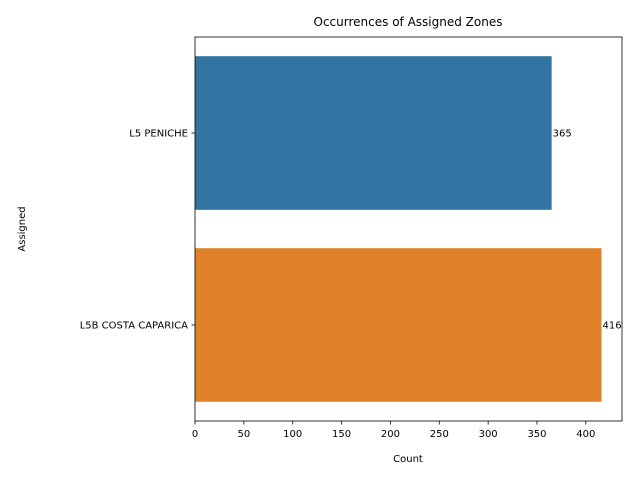  I want to click on x-tick-label-2: 100, so click(292, 434).